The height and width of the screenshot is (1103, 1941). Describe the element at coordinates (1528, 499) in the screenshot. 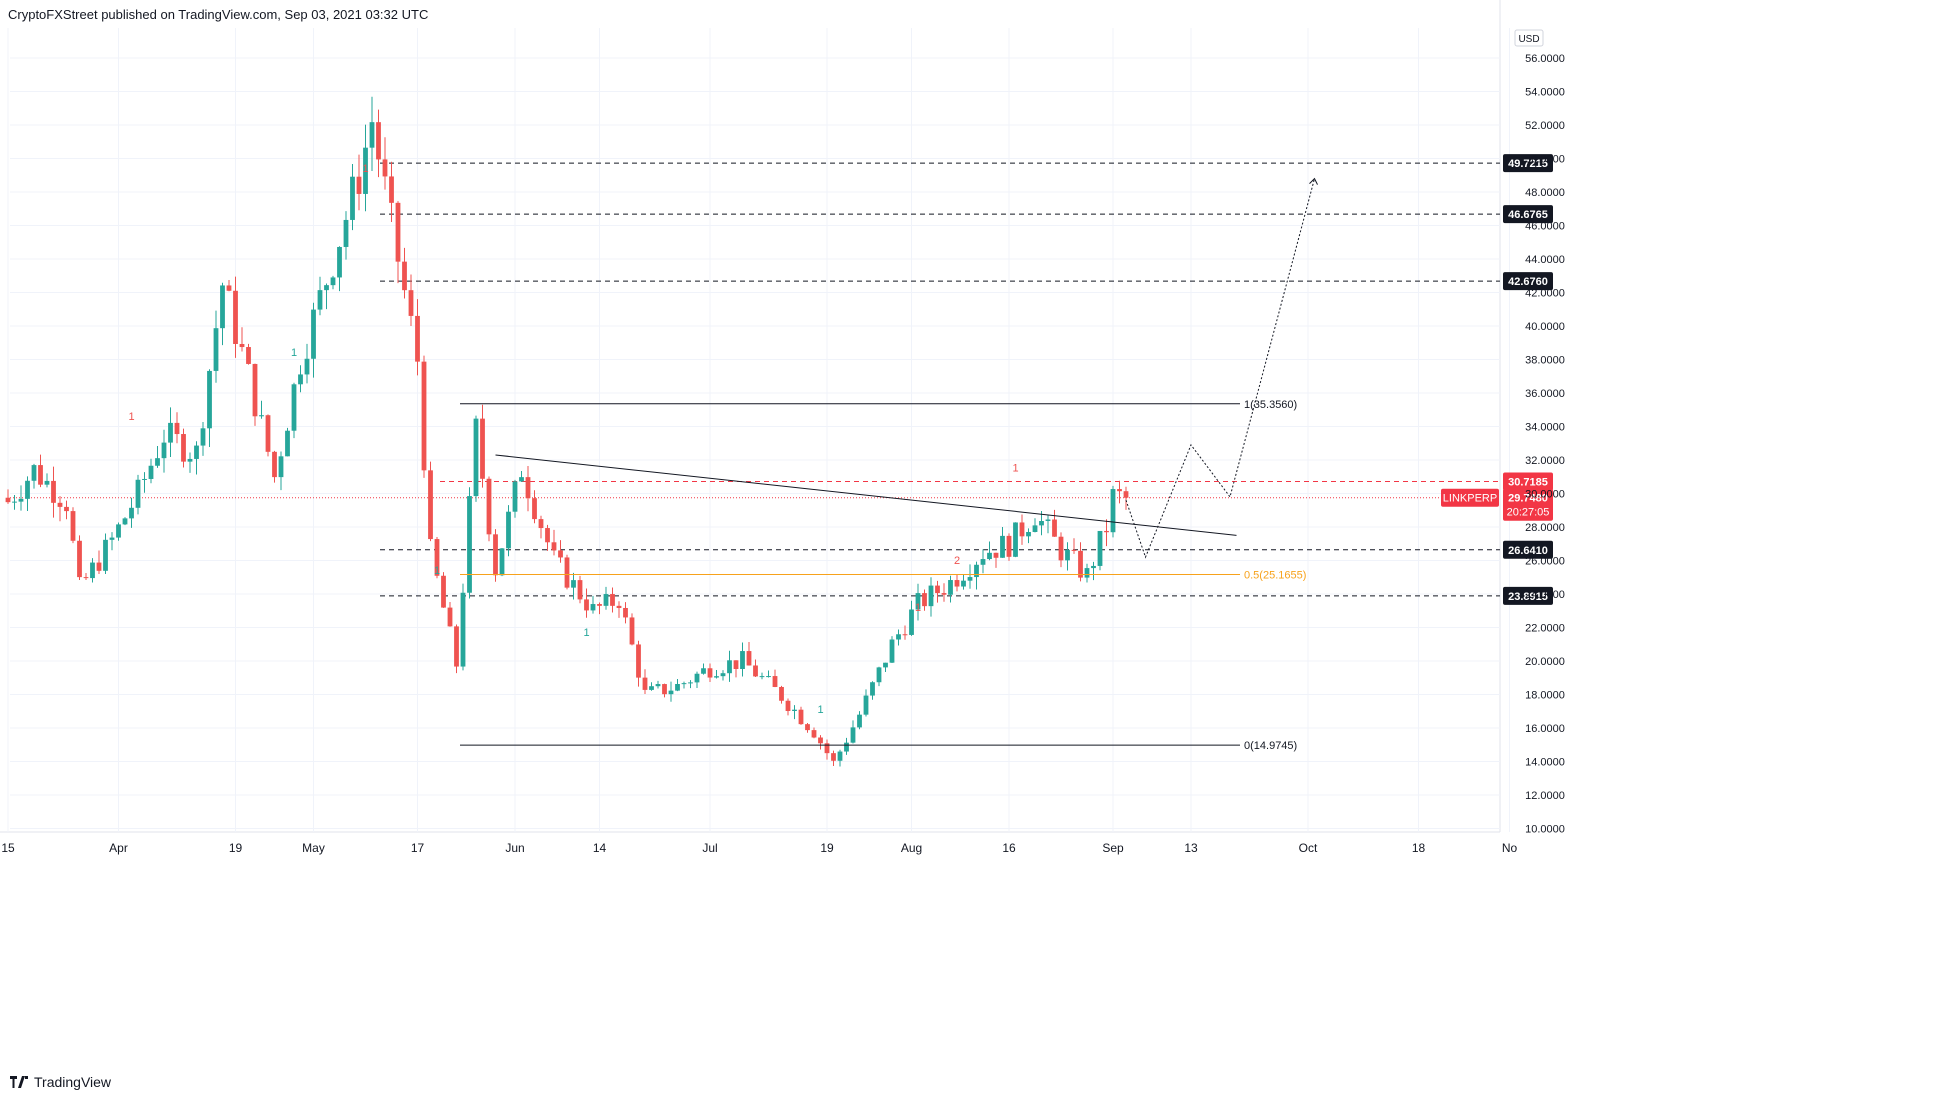

I see `last-price-value: 29.7480` at that location.